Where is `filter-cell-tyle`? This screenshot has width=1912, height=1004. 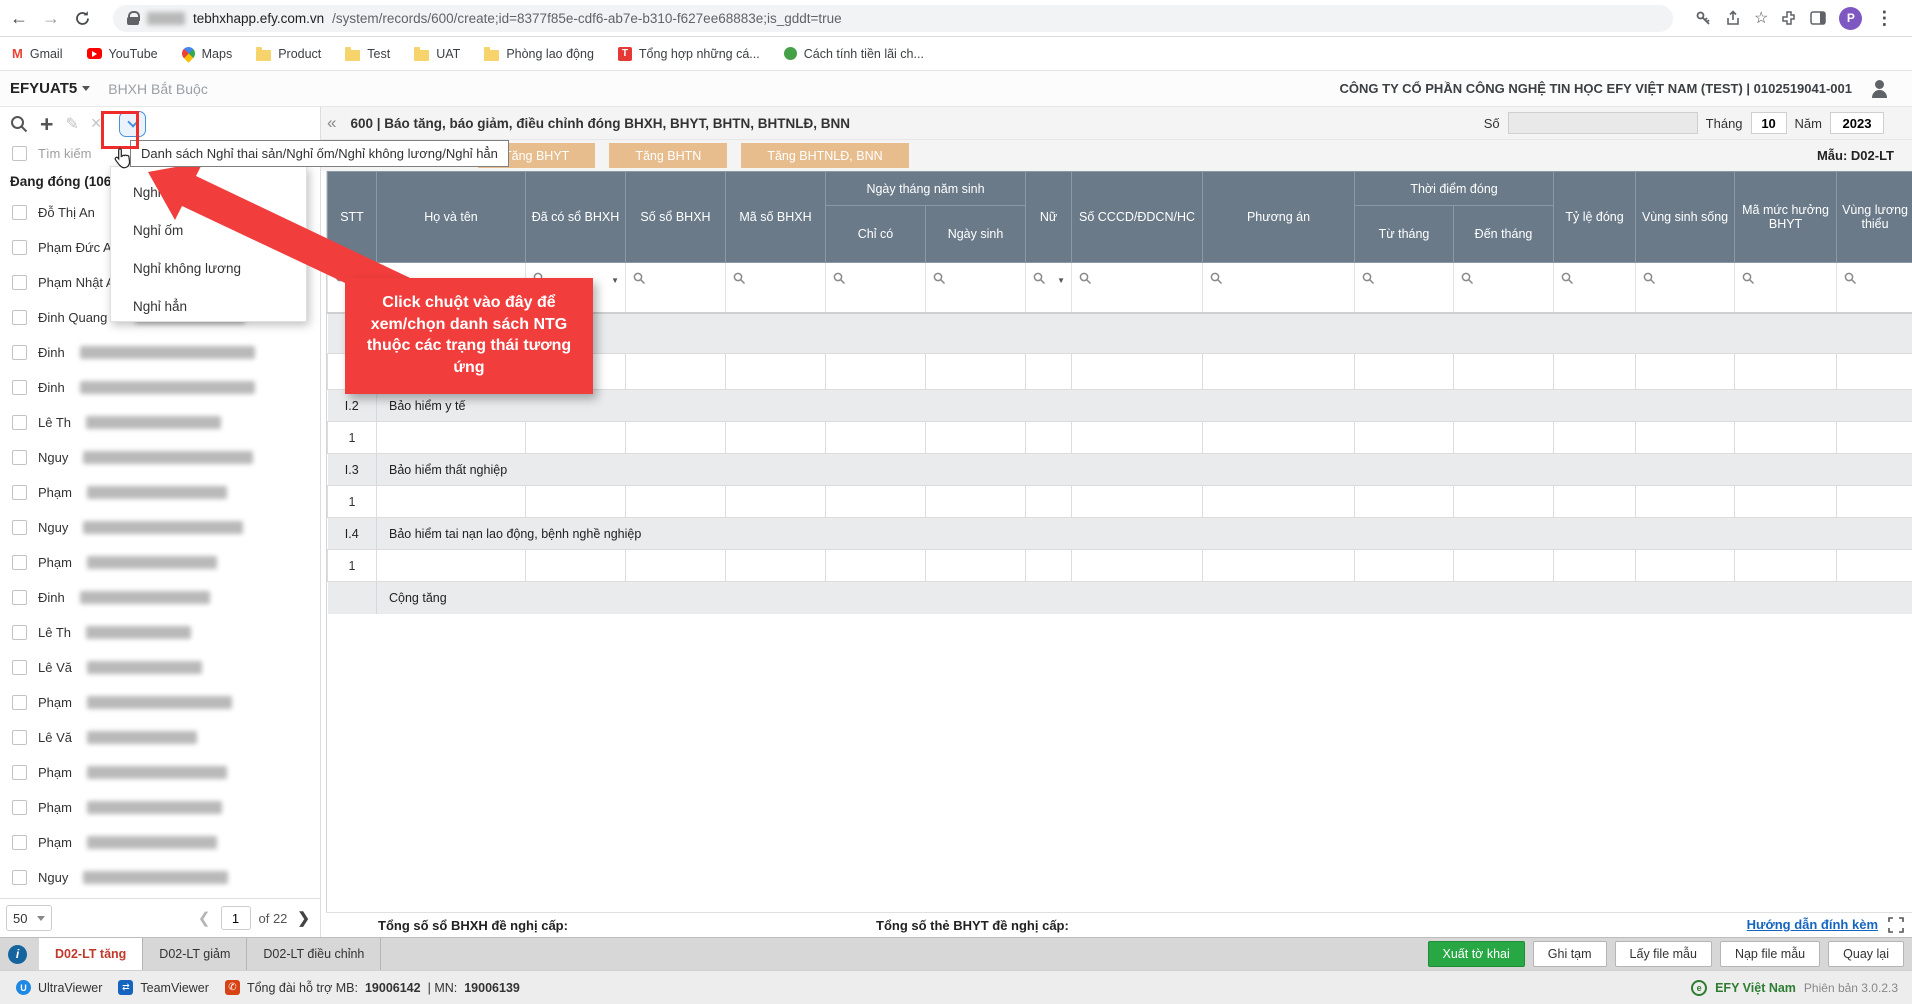
filter-cell-tyle is located at coordinates (1595, 288).